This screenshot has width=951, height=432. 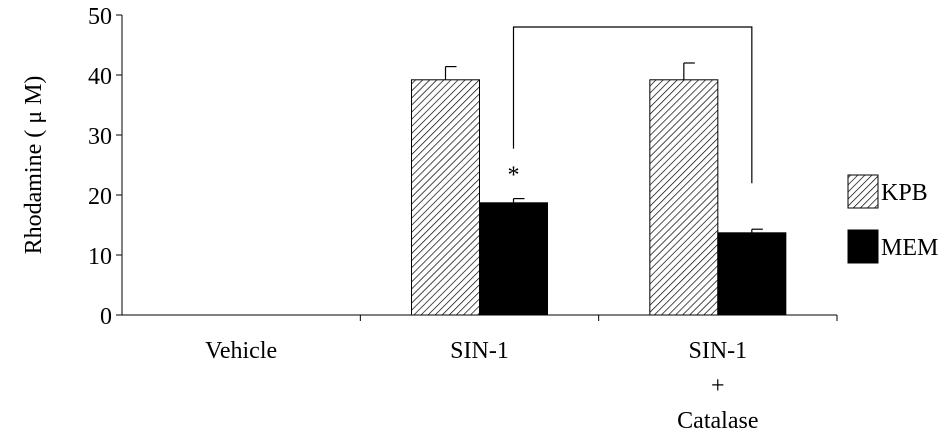 I want to click on y-tick-label: 50, so click(x=100, y=17).